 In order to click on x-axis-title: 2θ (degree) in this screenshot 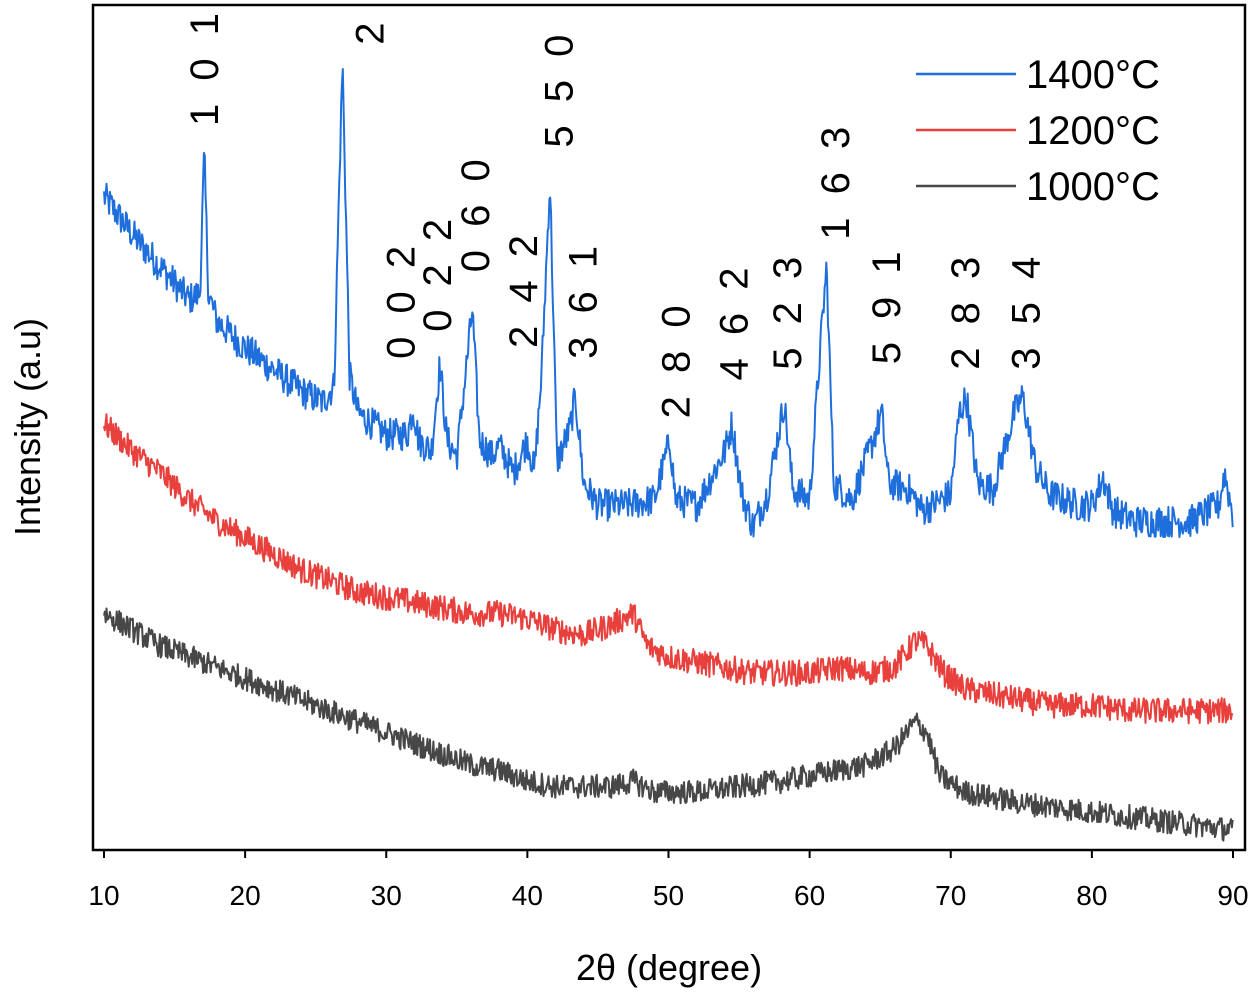, I will do `click(669, 967)`.